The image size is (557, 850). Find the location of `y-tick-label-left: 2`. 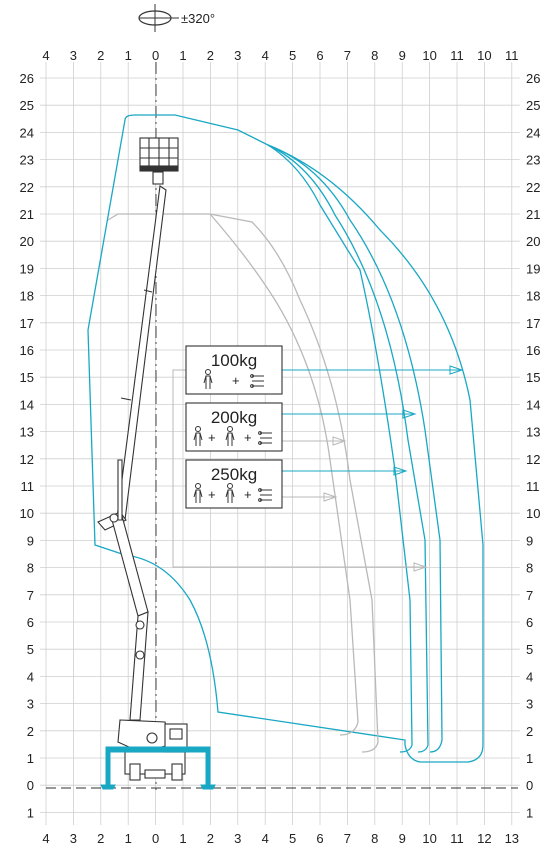

y-tick-label-left: 2 is located at coordinates (30, 731).